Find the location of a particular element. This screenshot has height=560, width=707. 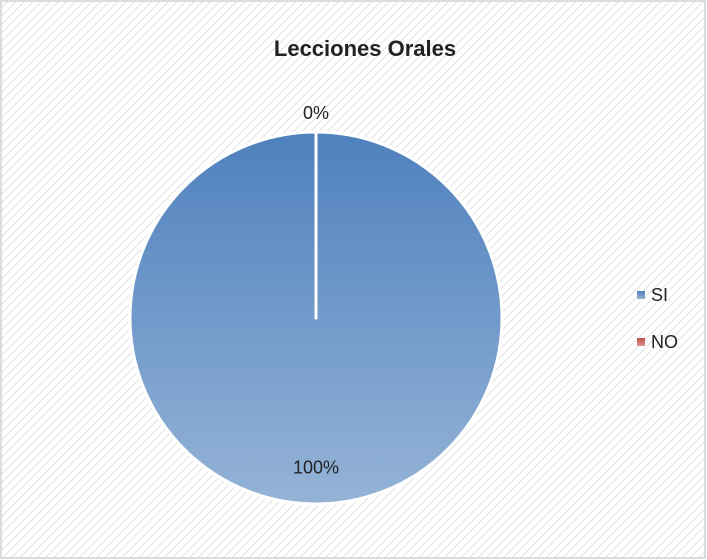

legend-label: SI is located at coordinates (659, 295).